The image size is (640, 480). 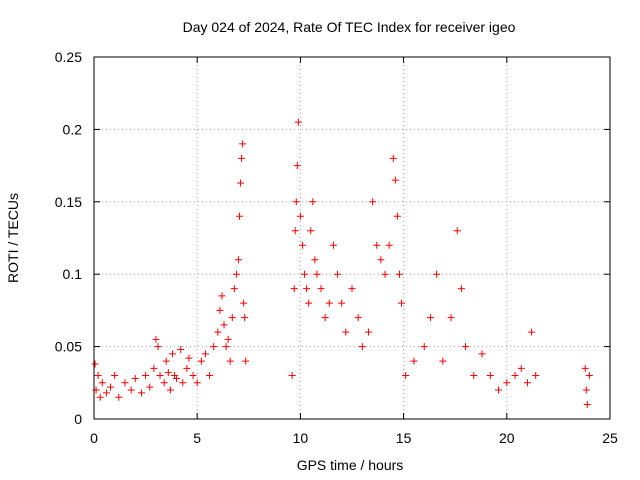 What do you see at coordinates (68, 347) in the screenshot?
I see `y-tick-label: 0.05` at bounding box center [68, 347].